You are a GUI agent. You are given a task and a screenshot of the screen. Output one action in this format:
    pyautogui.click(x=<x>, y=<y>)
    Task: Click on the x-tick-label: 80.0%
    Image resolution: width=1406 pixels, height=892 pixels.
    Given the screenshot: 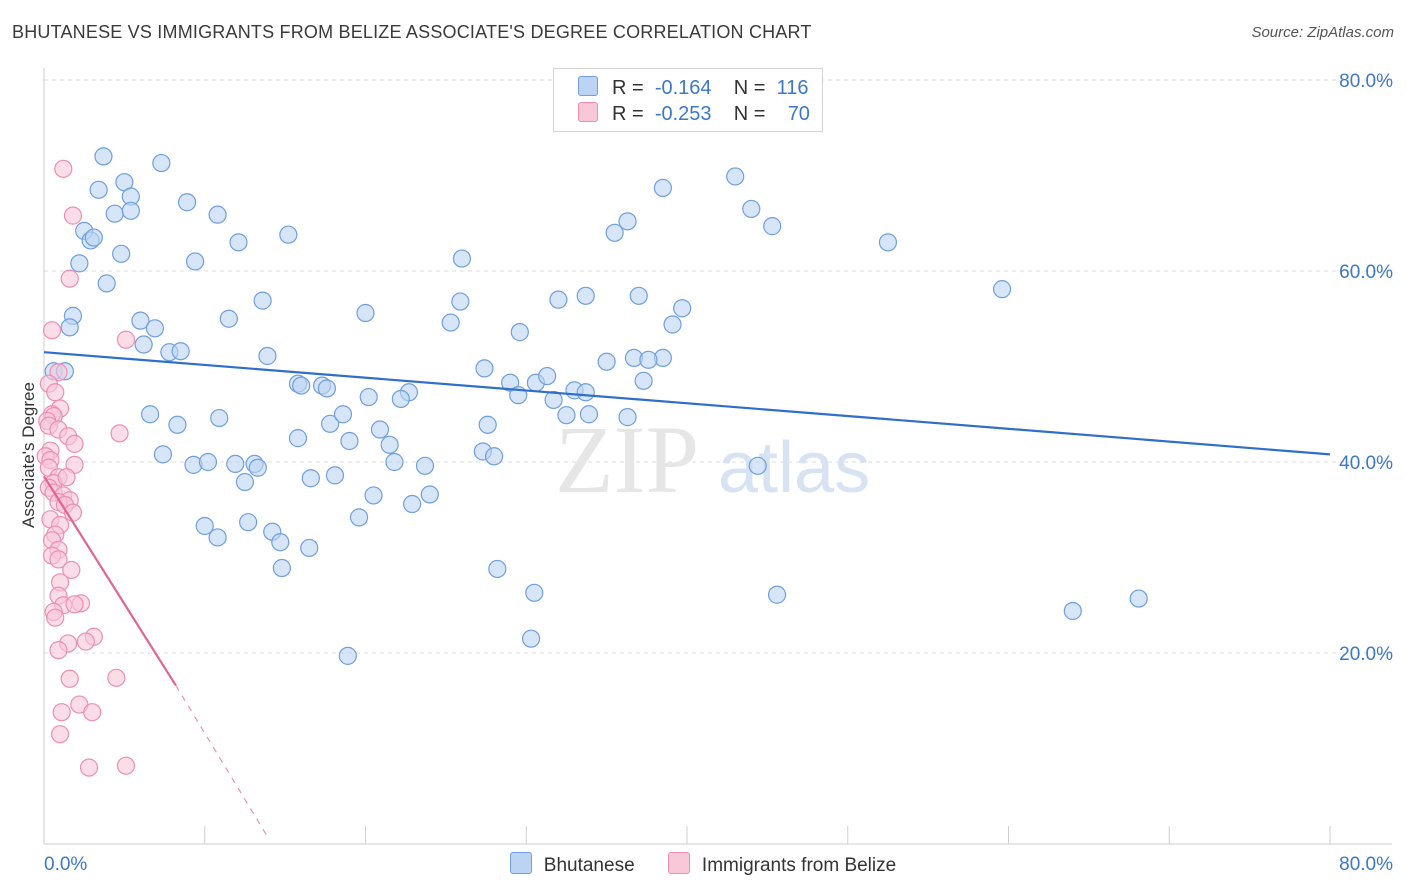 What is the action you would take?
    pyautogui.click(x=1366, y=864)
    